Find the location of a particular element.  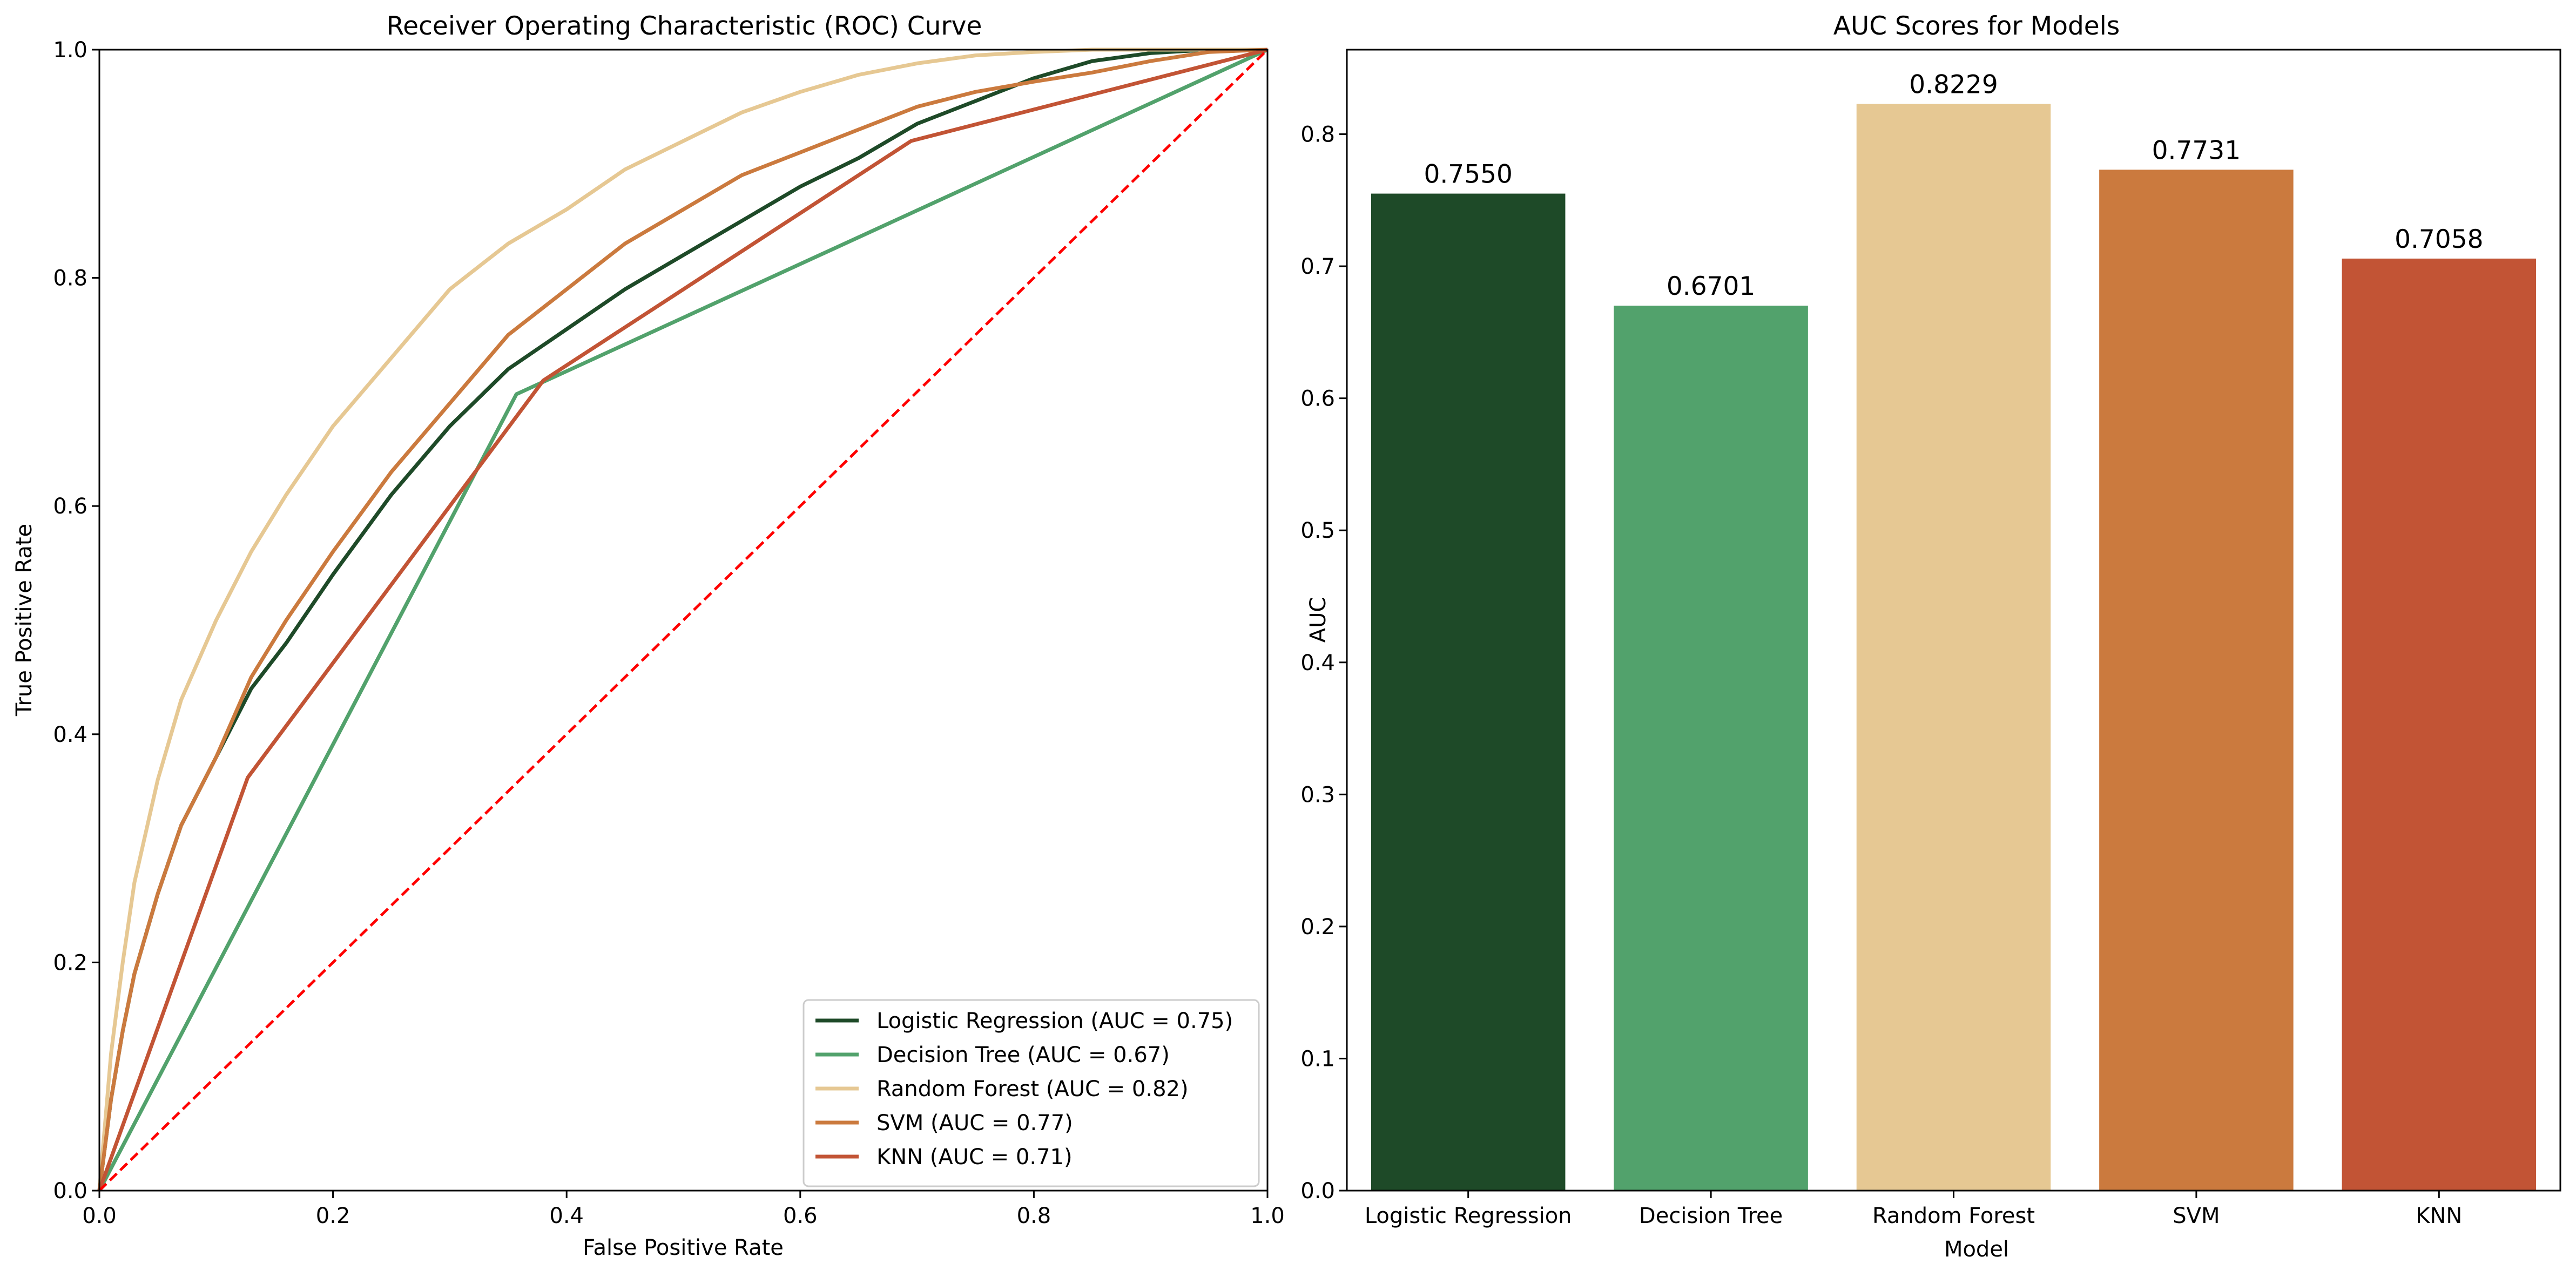

auc-y-tick-label: 0.7 is located at coordinates (1317, 266).